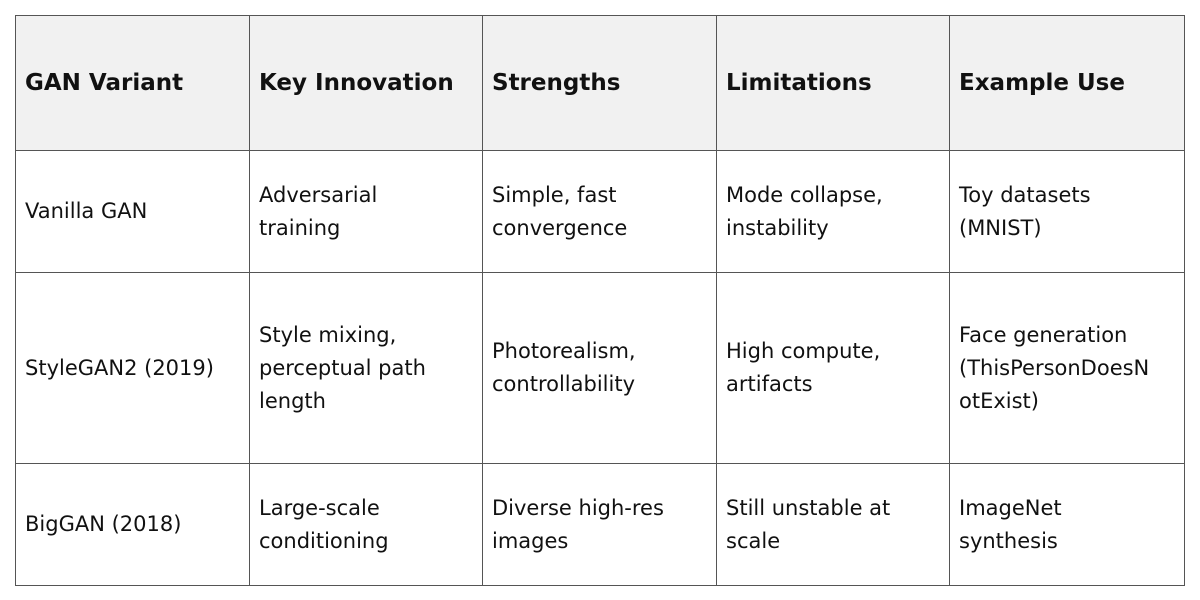  I want to click on cell-text-line: convergence, so click(560, 227).